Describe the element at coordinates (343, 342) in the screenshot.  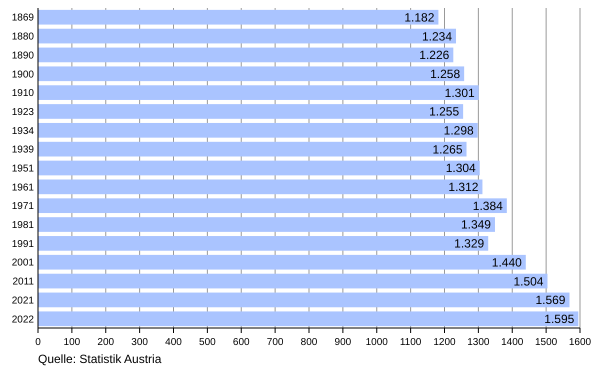
I see `x-tick-label: 900` at that location.